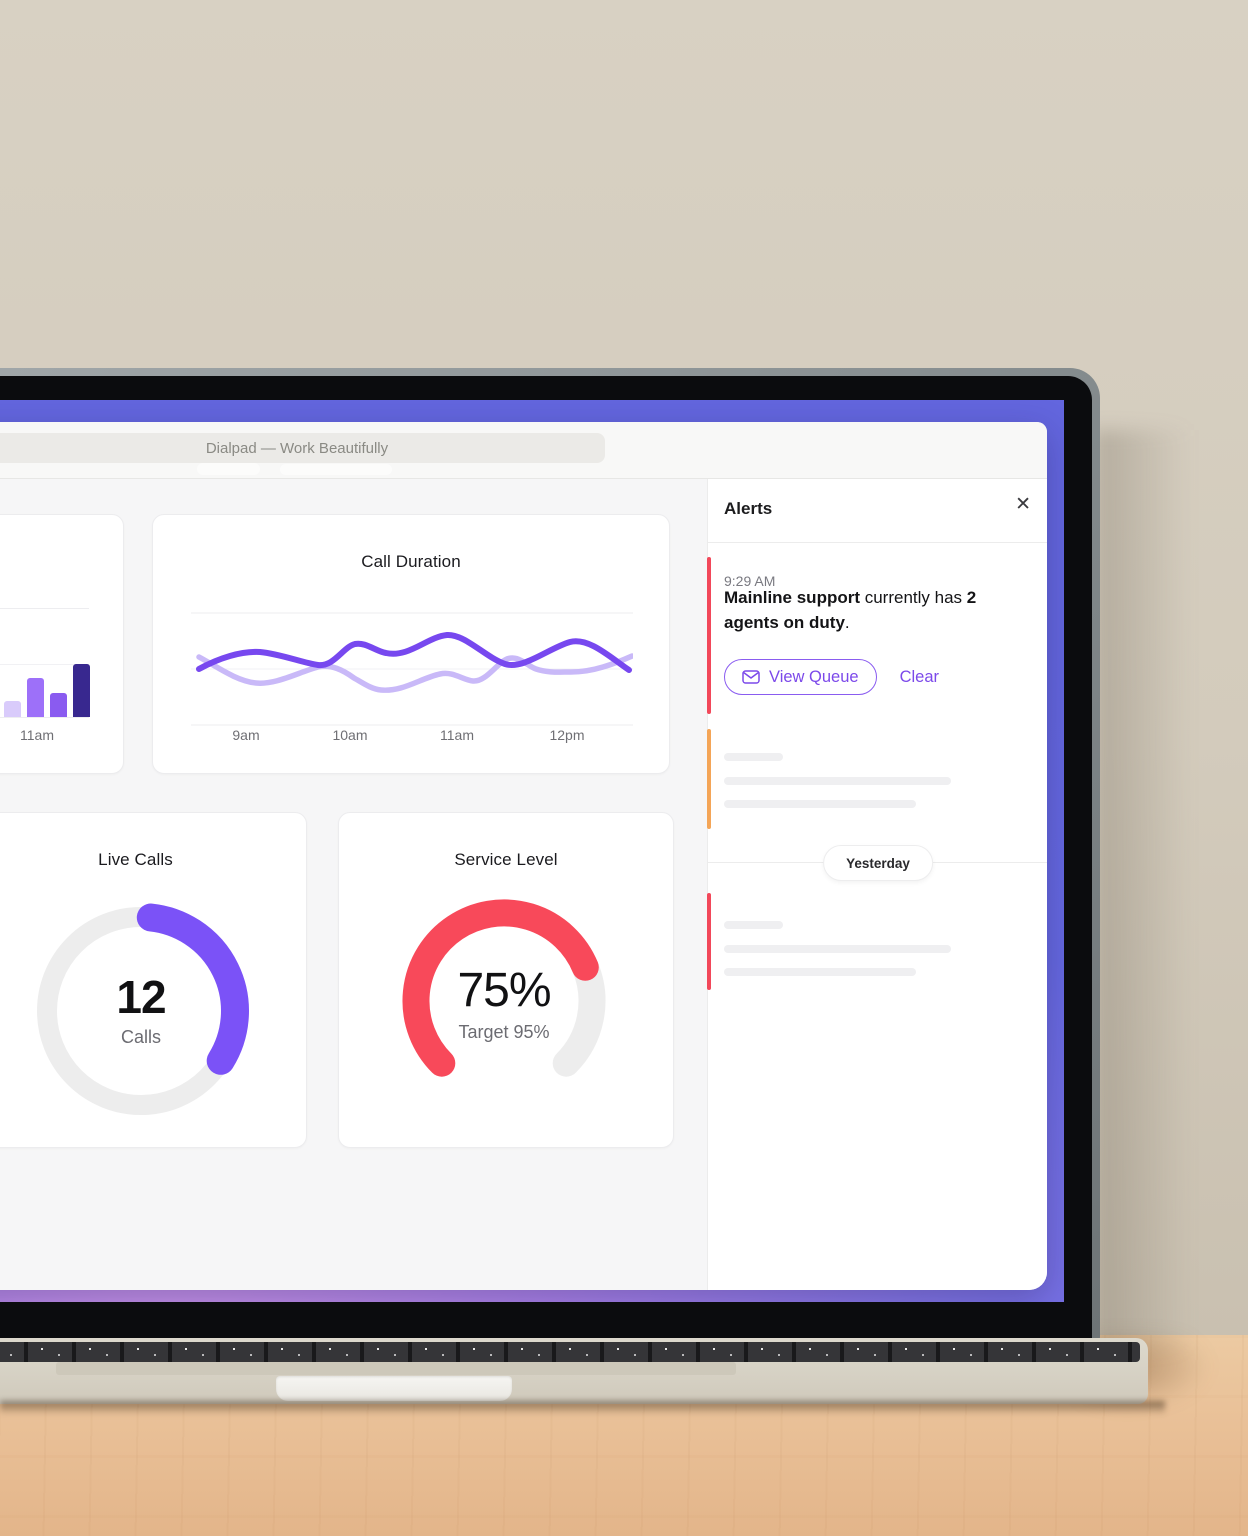 The image size is (1248, 1536). What do you see at coordinates (877, 542) in the screenshot?
I see `panel-divider` at bounding box center [877, 542].